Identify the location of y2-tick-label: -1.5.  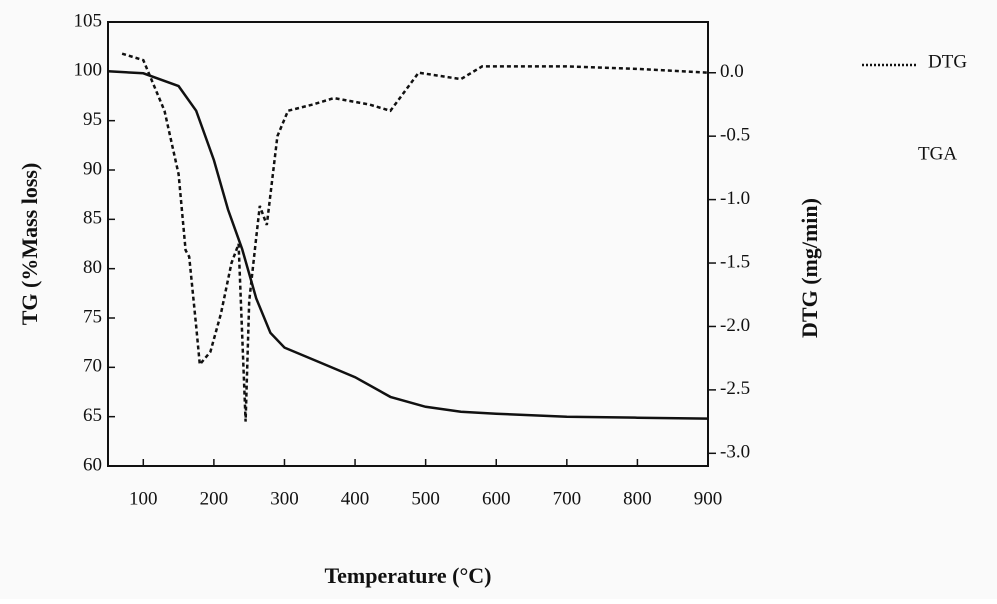
(735, 261).